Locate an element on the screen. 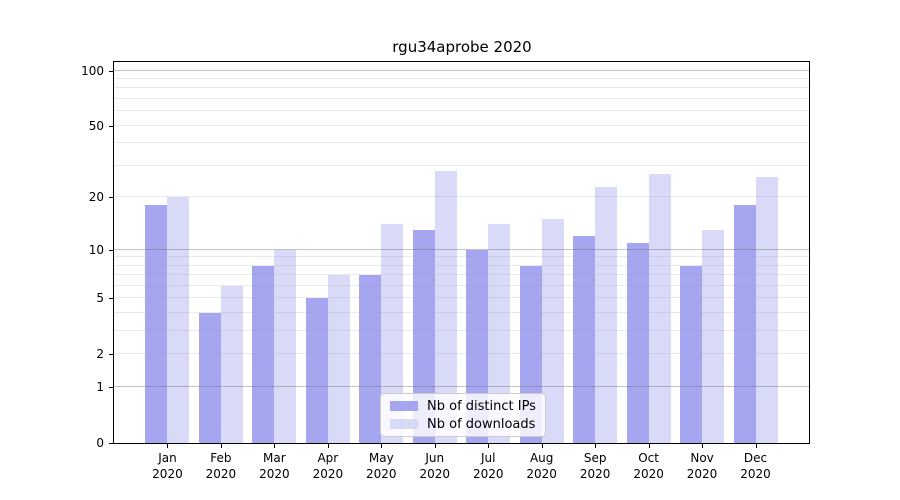  legend-item-distinct-ips: Nb of distinct IPs is located at coordinates (463, 406).